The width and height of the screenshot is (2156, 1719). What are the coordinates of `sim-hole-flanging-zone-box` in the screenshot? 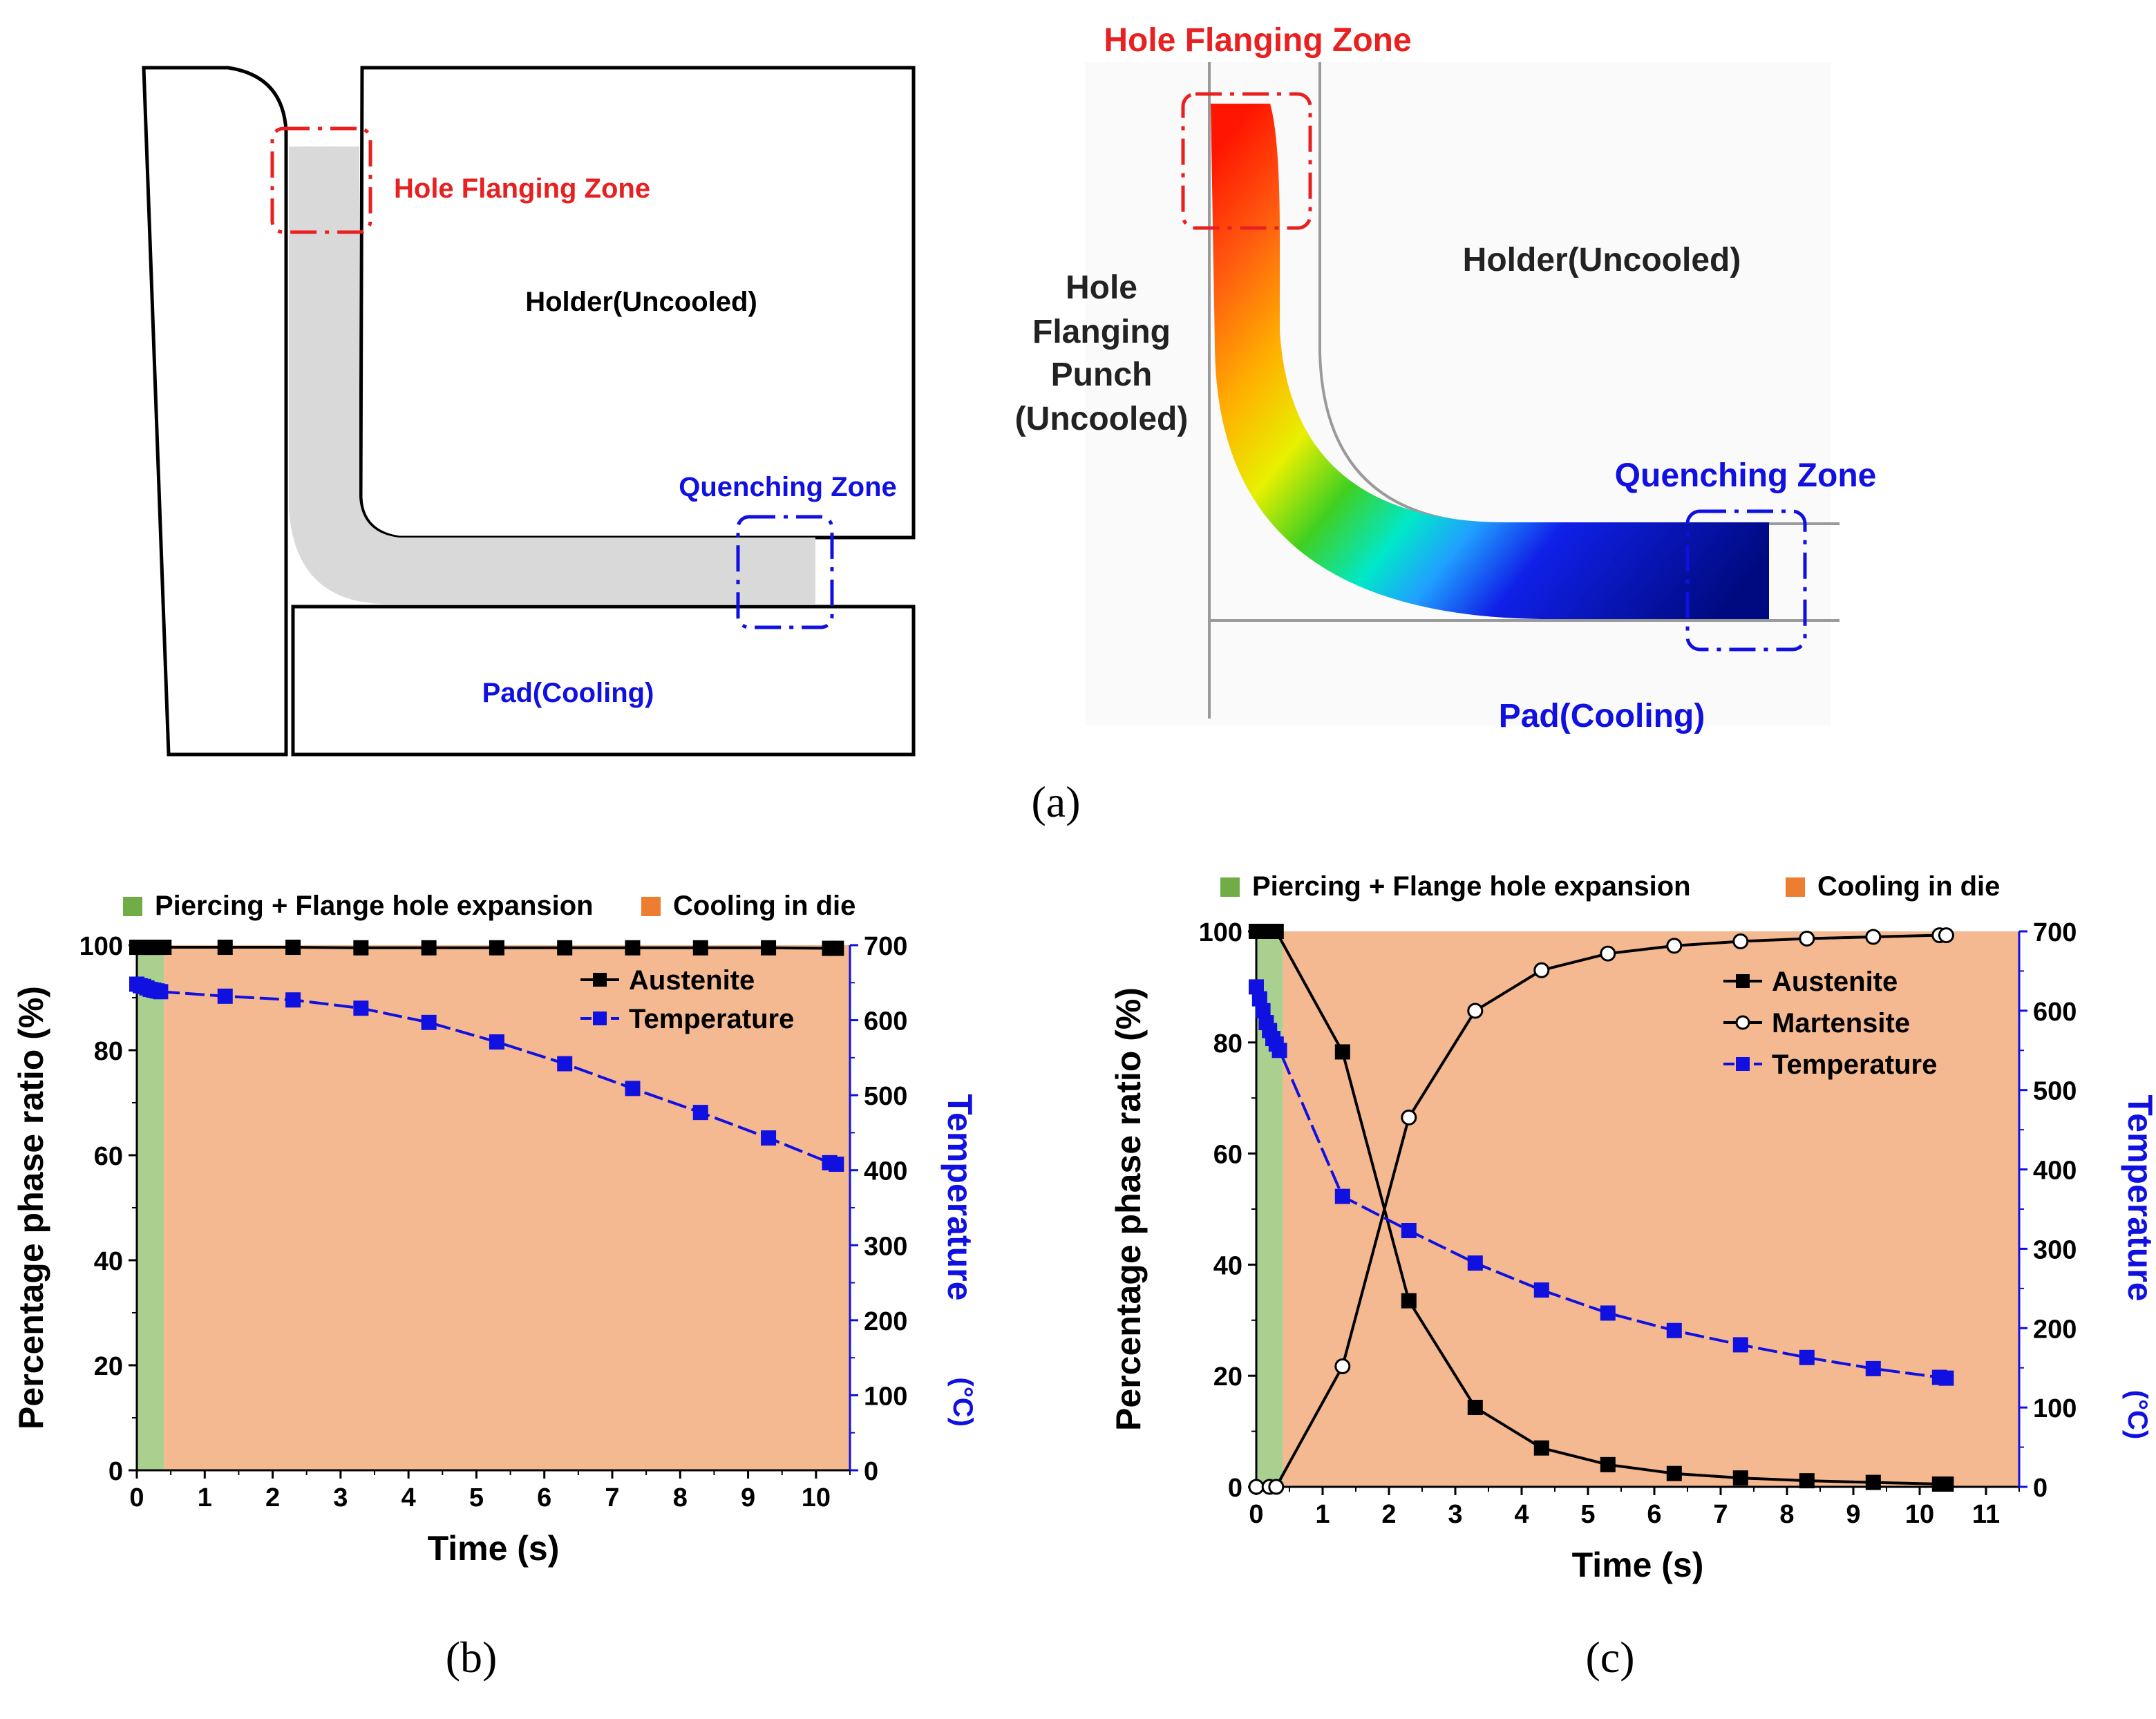 It's located at (1246, 161).